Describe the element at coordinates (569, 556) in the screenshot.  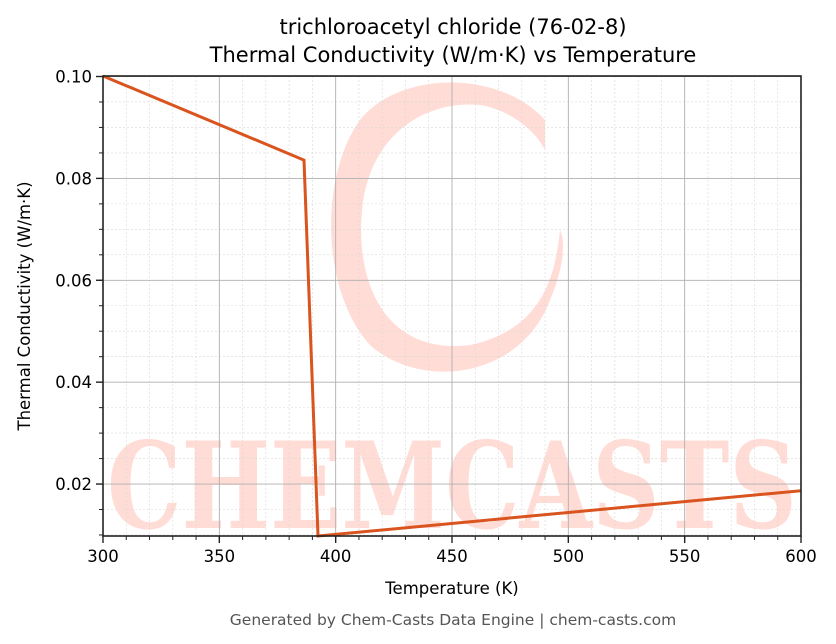
I see `x-tick-label: 500` at that location.